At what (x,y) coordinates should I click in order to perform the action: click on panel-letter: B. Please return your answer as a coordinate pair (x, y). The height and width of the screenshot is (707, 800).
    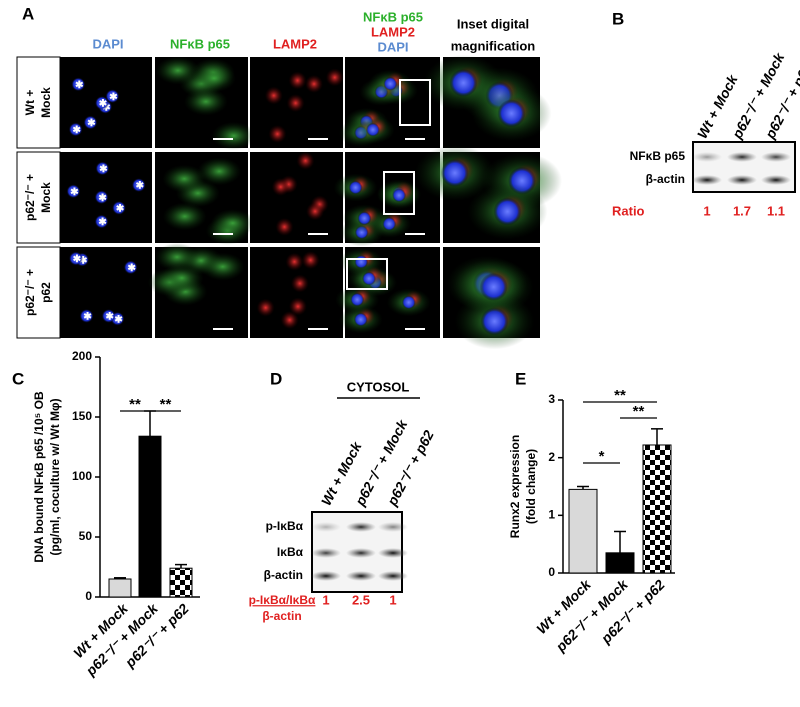
    Looking at the image, I should click on (618, 18).